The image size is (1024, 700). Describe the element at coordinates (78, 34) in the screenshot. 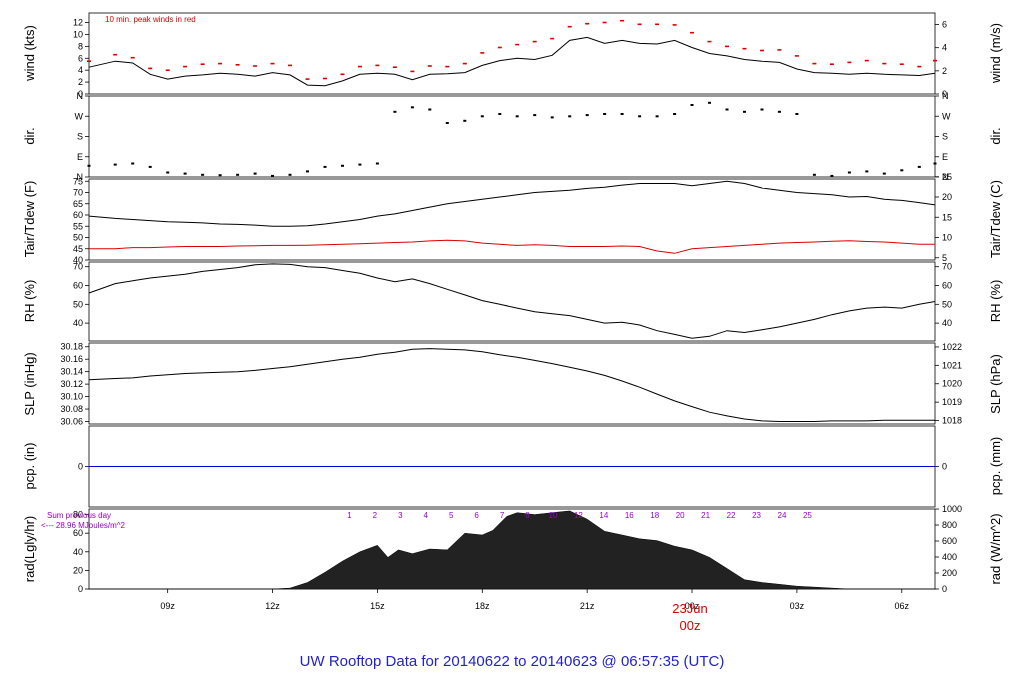

I see `wind-left-tick-label: 10` at that location.